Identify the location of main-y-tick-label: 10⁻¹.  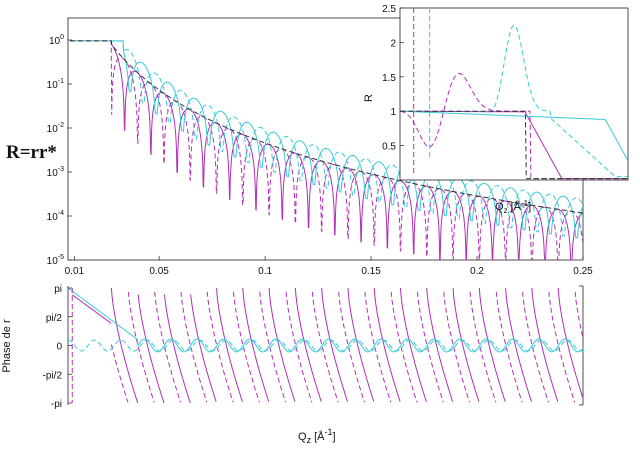
(55, 84).